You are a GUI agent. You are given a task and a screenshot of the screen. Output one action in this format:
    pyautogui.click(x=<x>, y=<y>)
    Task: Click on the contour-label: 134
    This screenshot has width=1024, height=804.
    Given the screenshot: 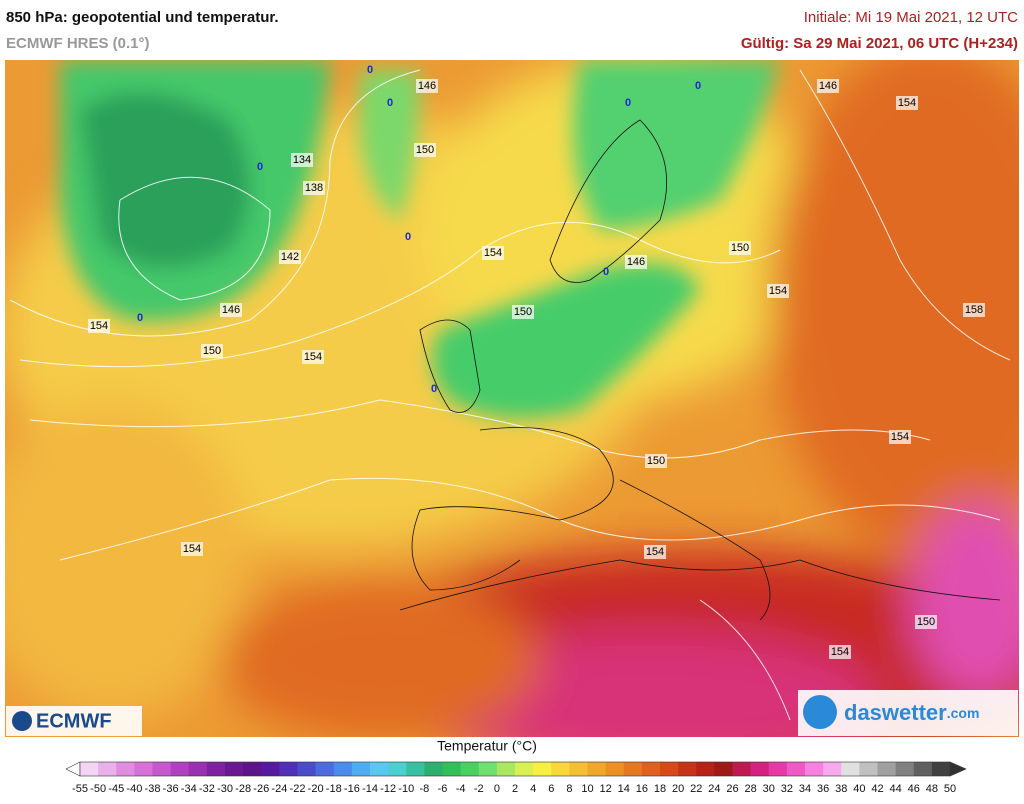 What is the action you would take?
    pyautogui.click(x=302, y=160)
    